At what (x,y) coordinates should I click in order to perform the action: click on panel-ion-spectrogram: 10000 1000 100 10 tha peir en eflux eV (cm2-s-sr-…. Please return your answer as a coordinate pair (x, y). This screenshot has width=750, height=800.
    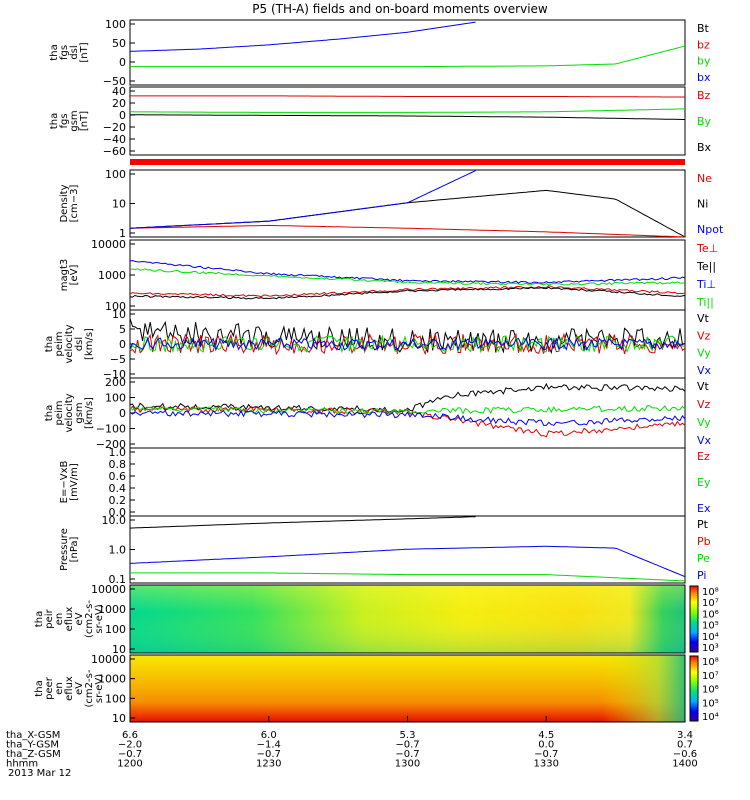
    Looking at the image, I should click on (376, 619).